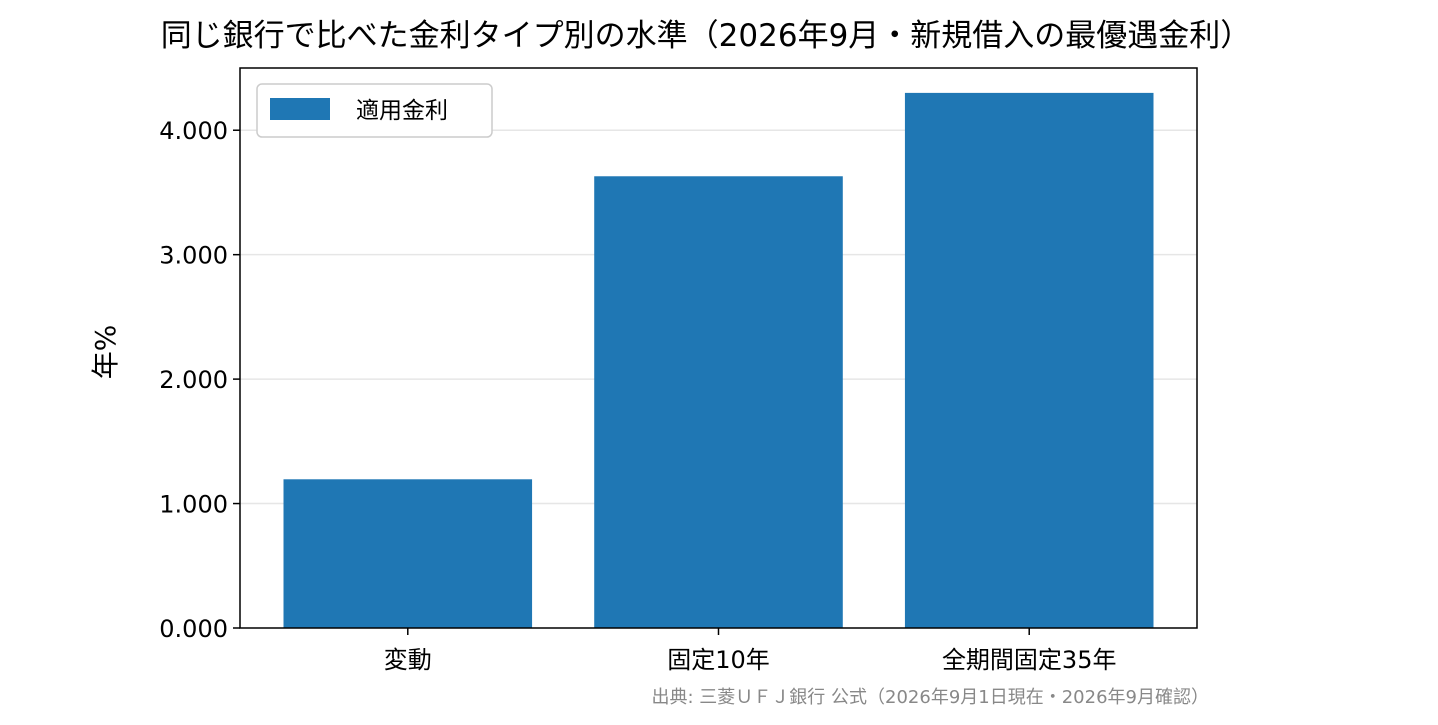 This screenshot has height=725, width=1438. Describe the element at coordinates (105, 352) in the screenshot. I see `y-axis-label: 年%` at that location.